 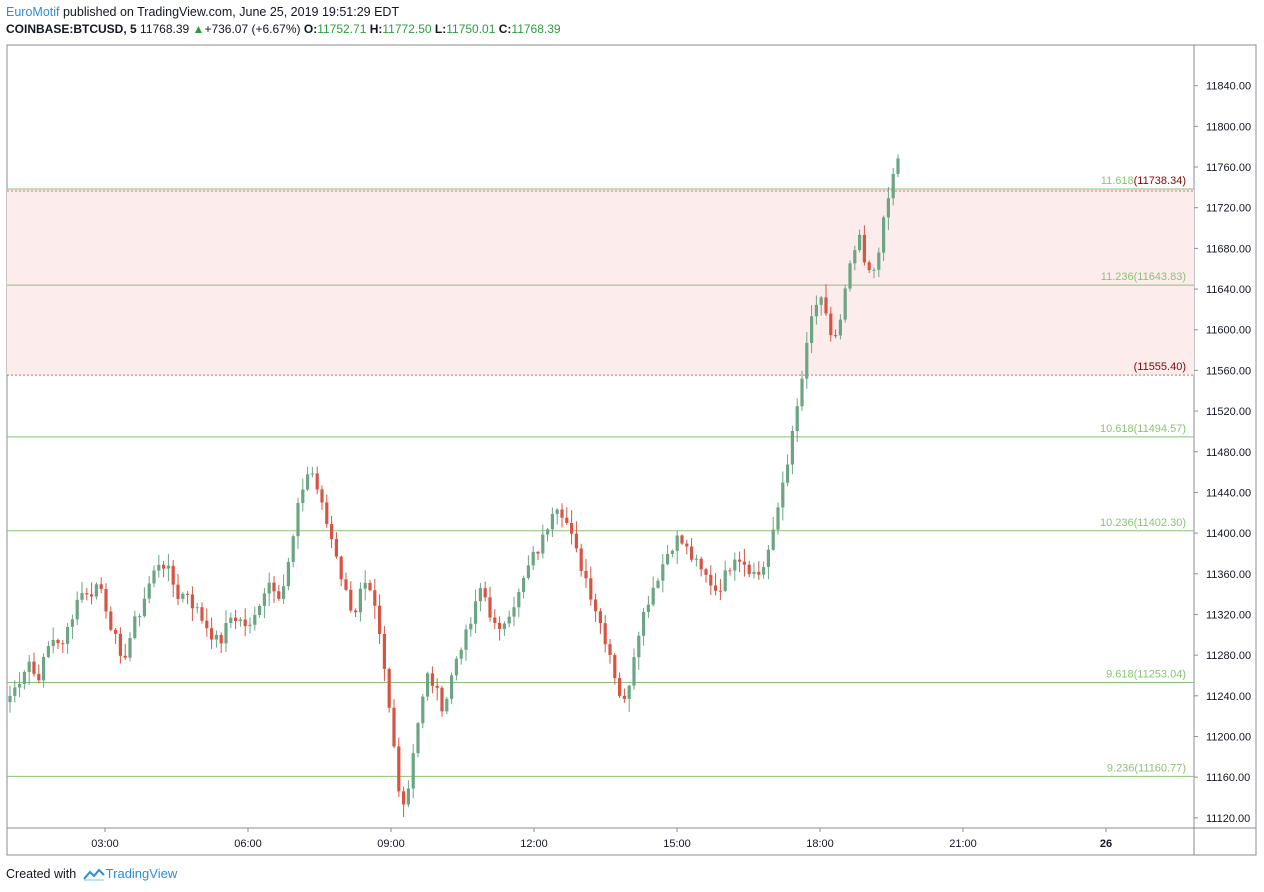 I want to click on x-tick-label: 12:00, so click(x=534, y=844).